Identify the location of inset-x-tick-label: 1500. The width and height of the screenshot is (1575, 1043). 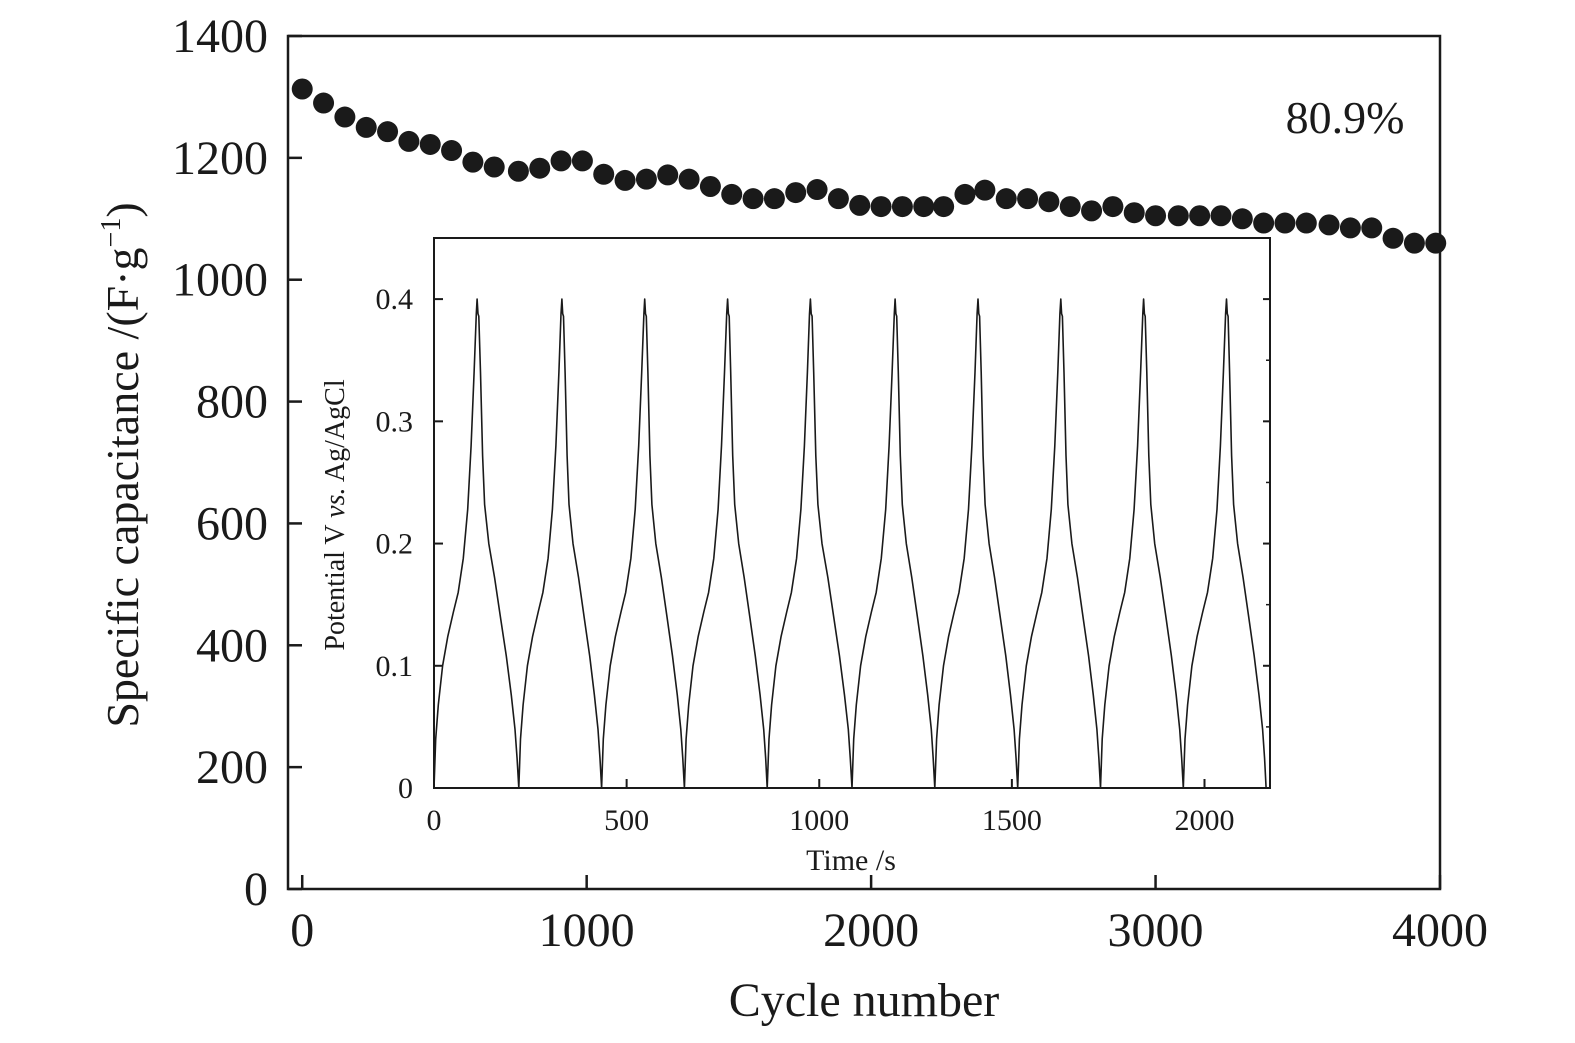
(1012, 820).